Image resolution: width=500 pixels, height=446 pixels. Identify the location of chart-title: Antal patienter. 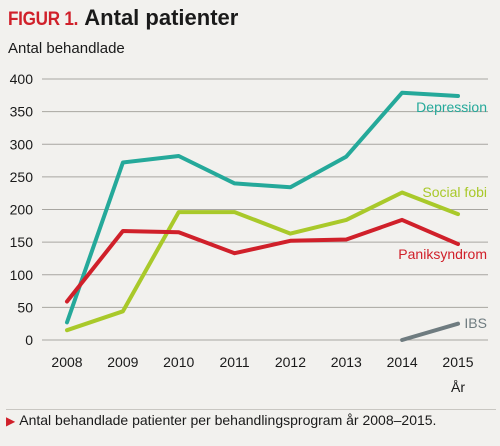
(161, 17).